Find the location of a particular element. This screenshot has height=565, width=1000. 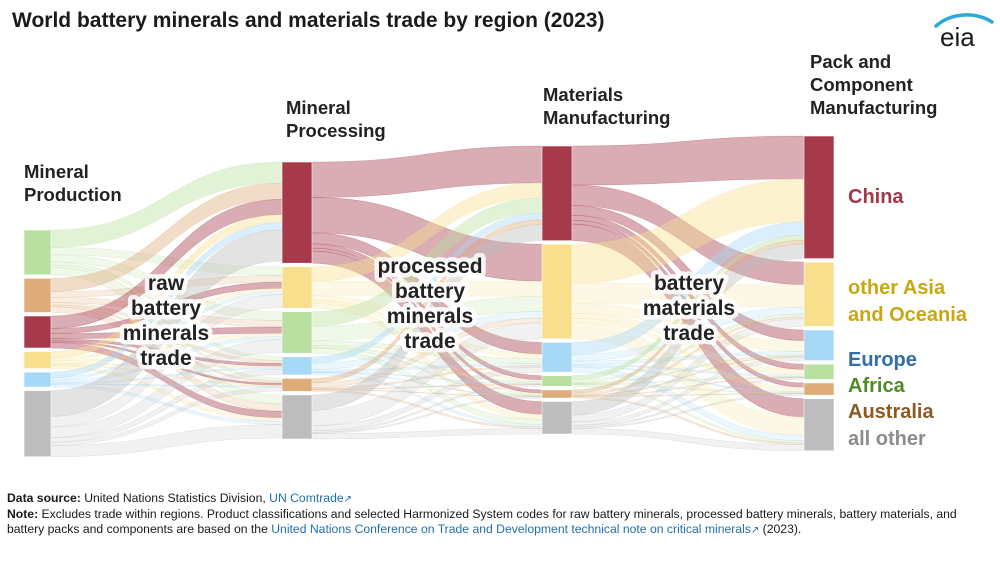

trade-label-2: minerals is located at coordinates (430, 316).